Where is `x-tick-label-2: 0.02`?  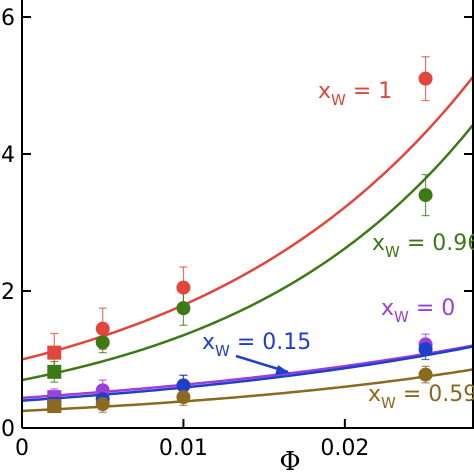
x-tick-label-2: 0.02 is located at coordinates (344, 448).